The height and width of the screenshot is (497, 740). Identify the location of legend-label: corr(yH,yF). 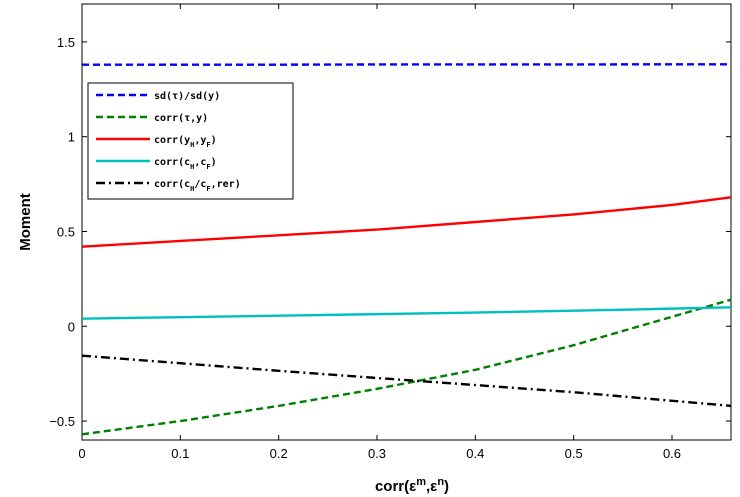
(185, 142).